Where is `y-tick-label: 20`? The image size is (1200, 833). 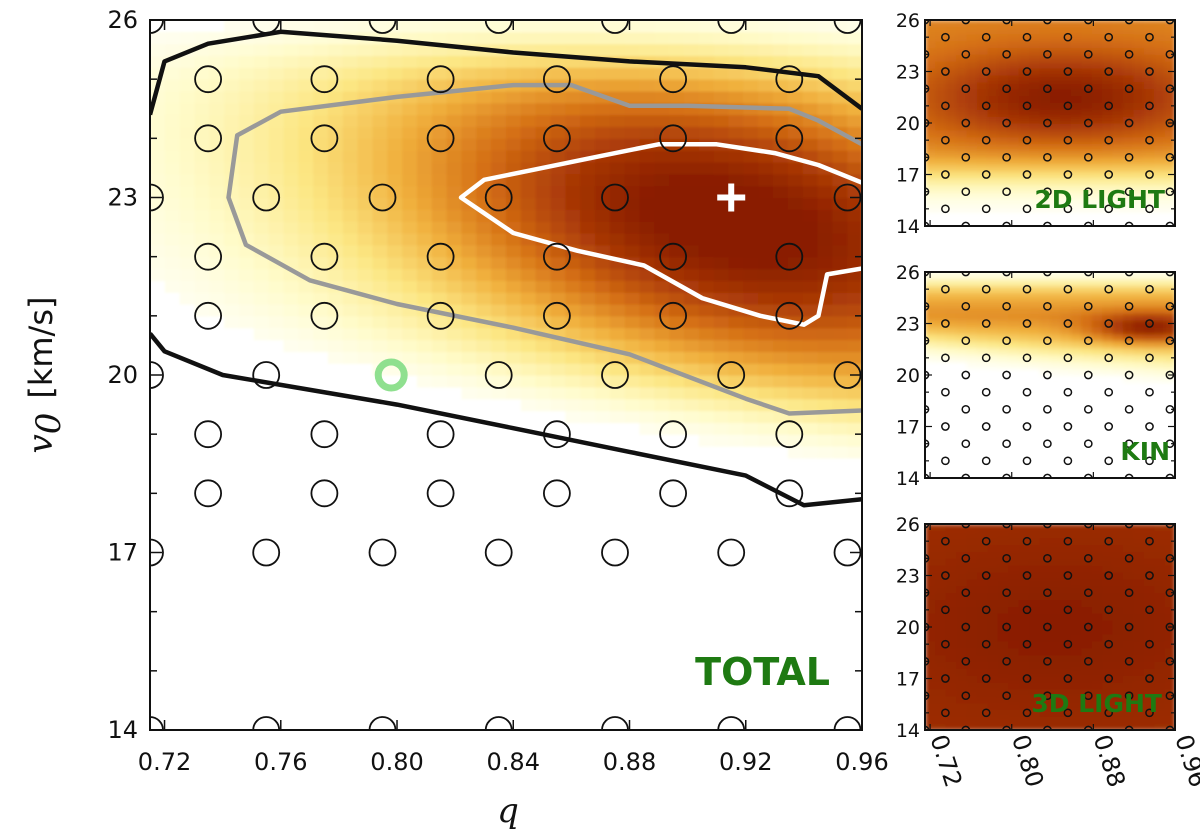
y-tick-label: 20 is located at coordinates (122, 375).